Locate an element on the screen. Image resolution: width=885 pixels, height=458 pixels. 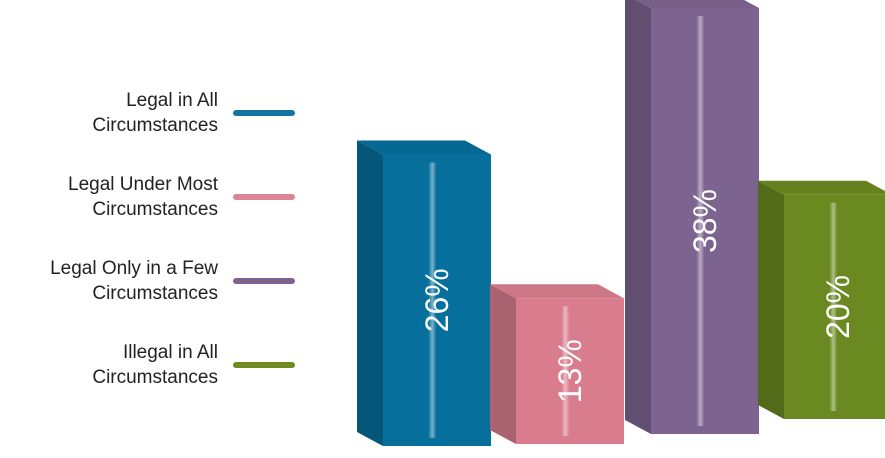
bar: 20% is located at coordinates (821, 299).